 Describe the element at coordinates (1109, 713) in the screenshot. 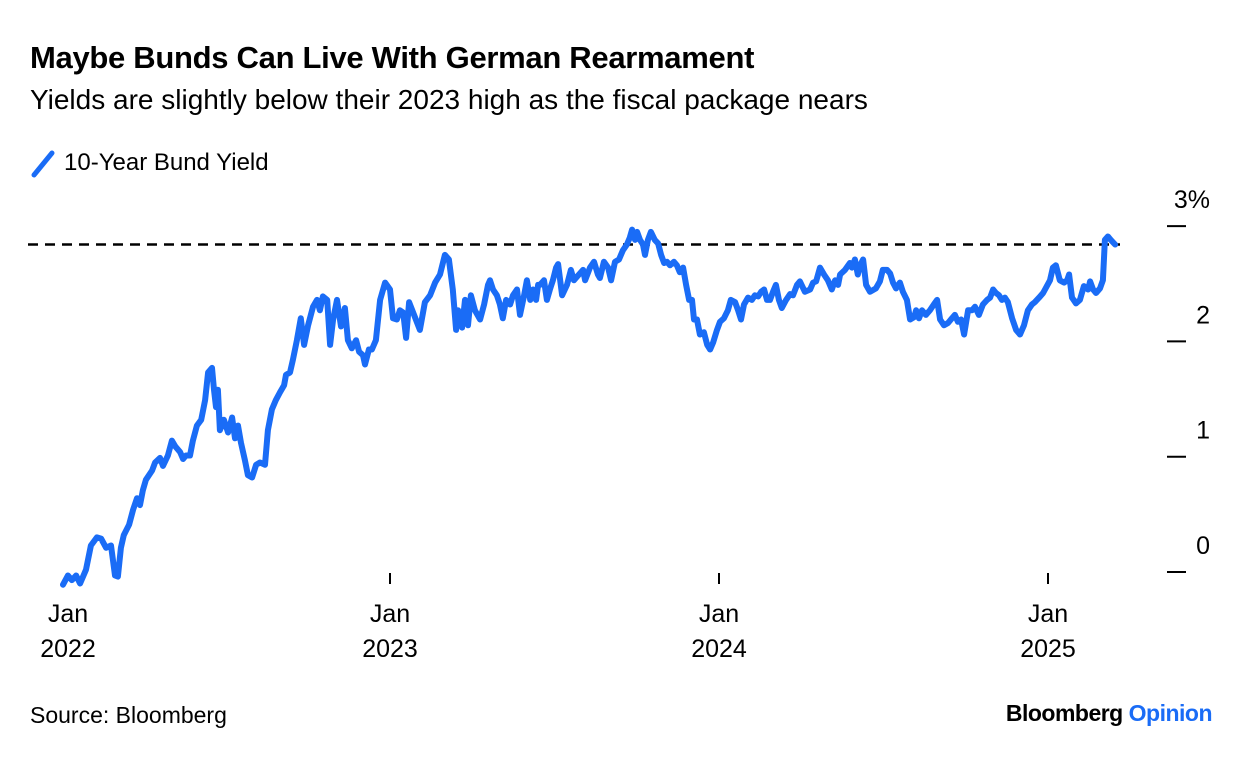

I see `bloomberg-opinion-logo: Bloomberg Opinion` at that location.